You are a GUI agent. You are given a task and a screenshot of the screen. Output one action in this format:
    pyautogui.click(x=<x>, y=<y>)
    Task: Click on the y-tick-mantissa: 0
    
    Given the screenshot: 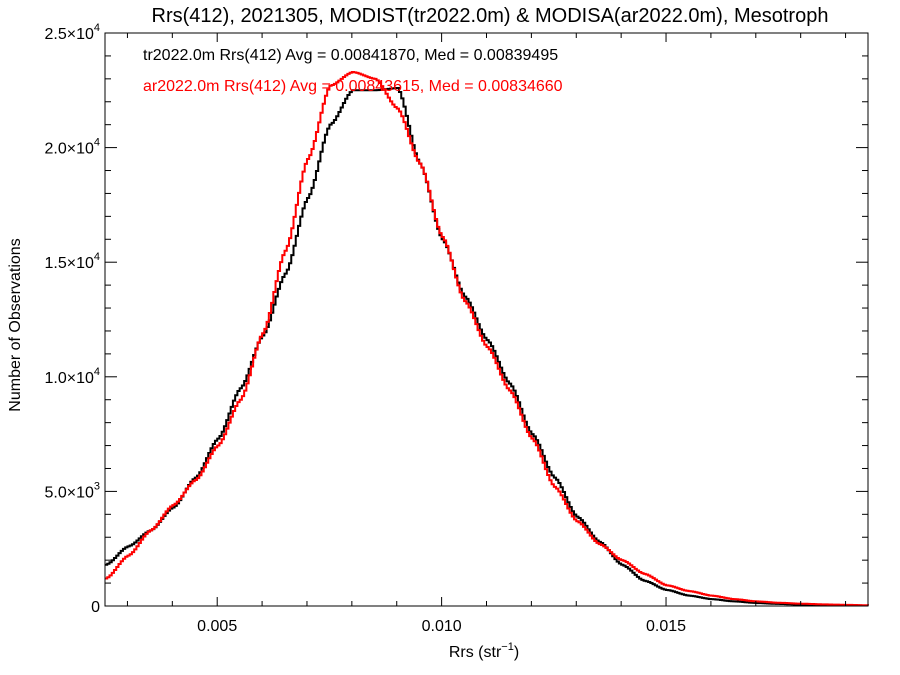 What is the action you would take?
    pyautogui.click(x=95, y=607)
    